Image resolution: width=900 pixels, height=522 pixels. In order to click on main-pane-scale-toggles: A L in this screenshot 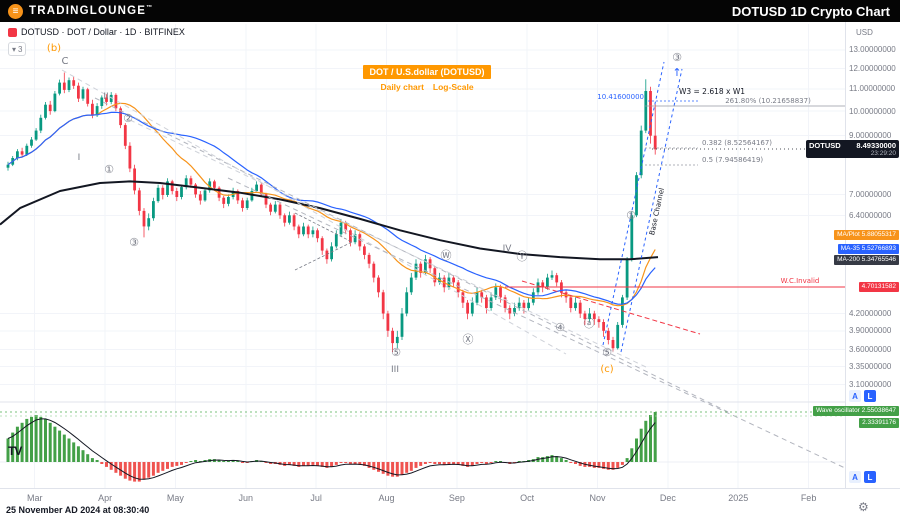, I will do `click(862, 396)`.